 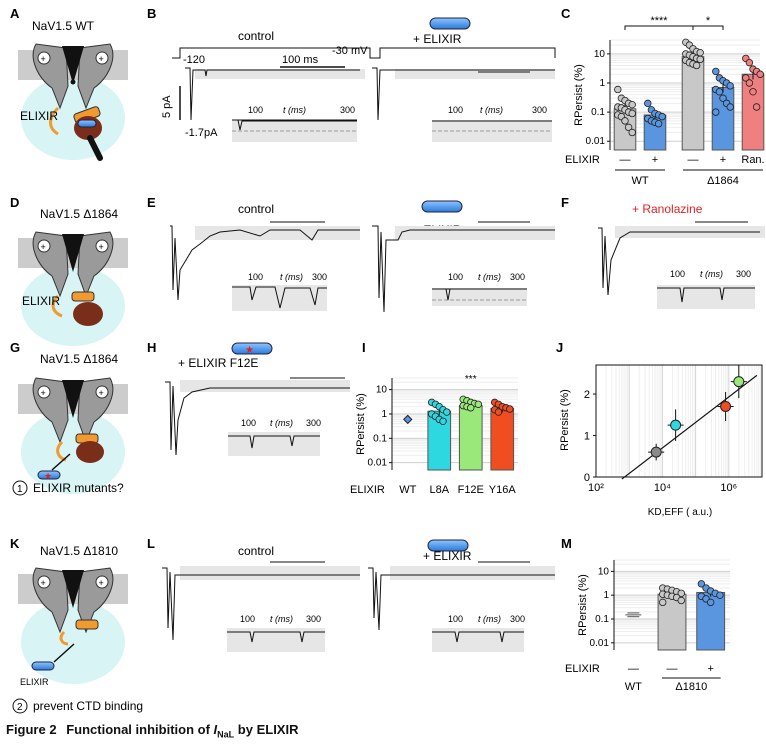 What do you see at coordinates (151, 347) in the screenshot?
I see `panel-letter-H: H` at bounding box center [151, 347].